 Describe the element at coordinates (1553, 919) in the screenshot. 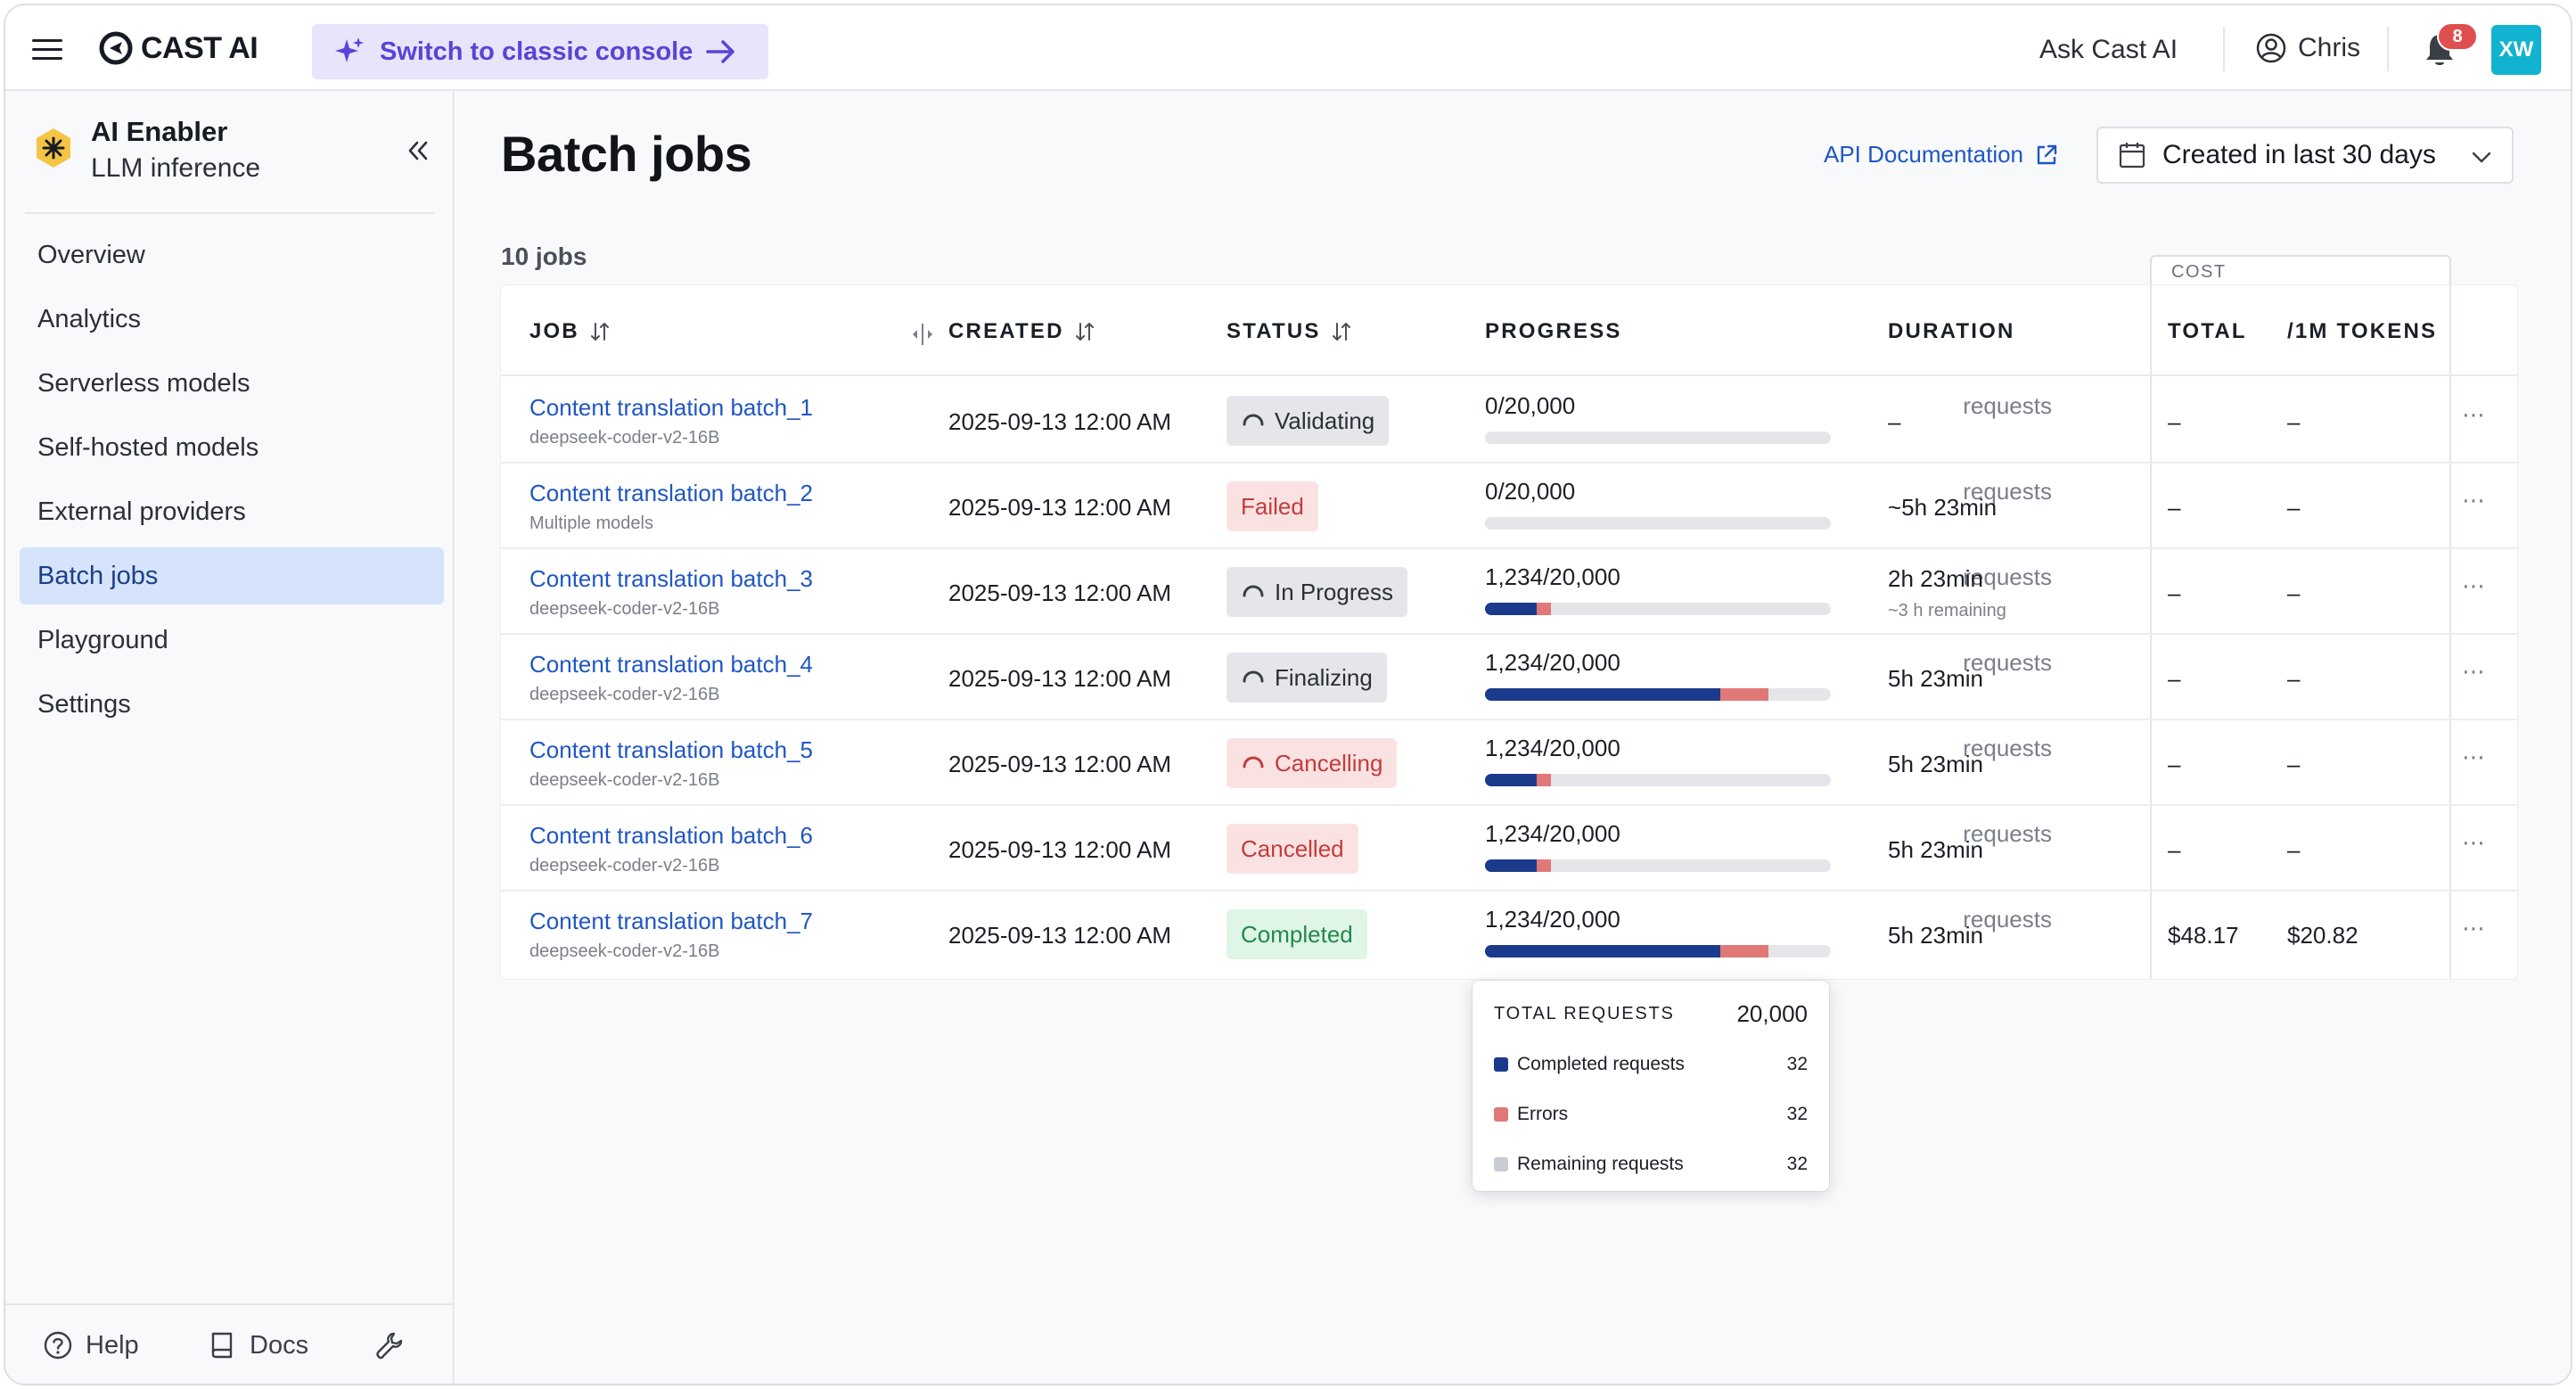

I see `progress-count: 1,234/20,000` at that location.